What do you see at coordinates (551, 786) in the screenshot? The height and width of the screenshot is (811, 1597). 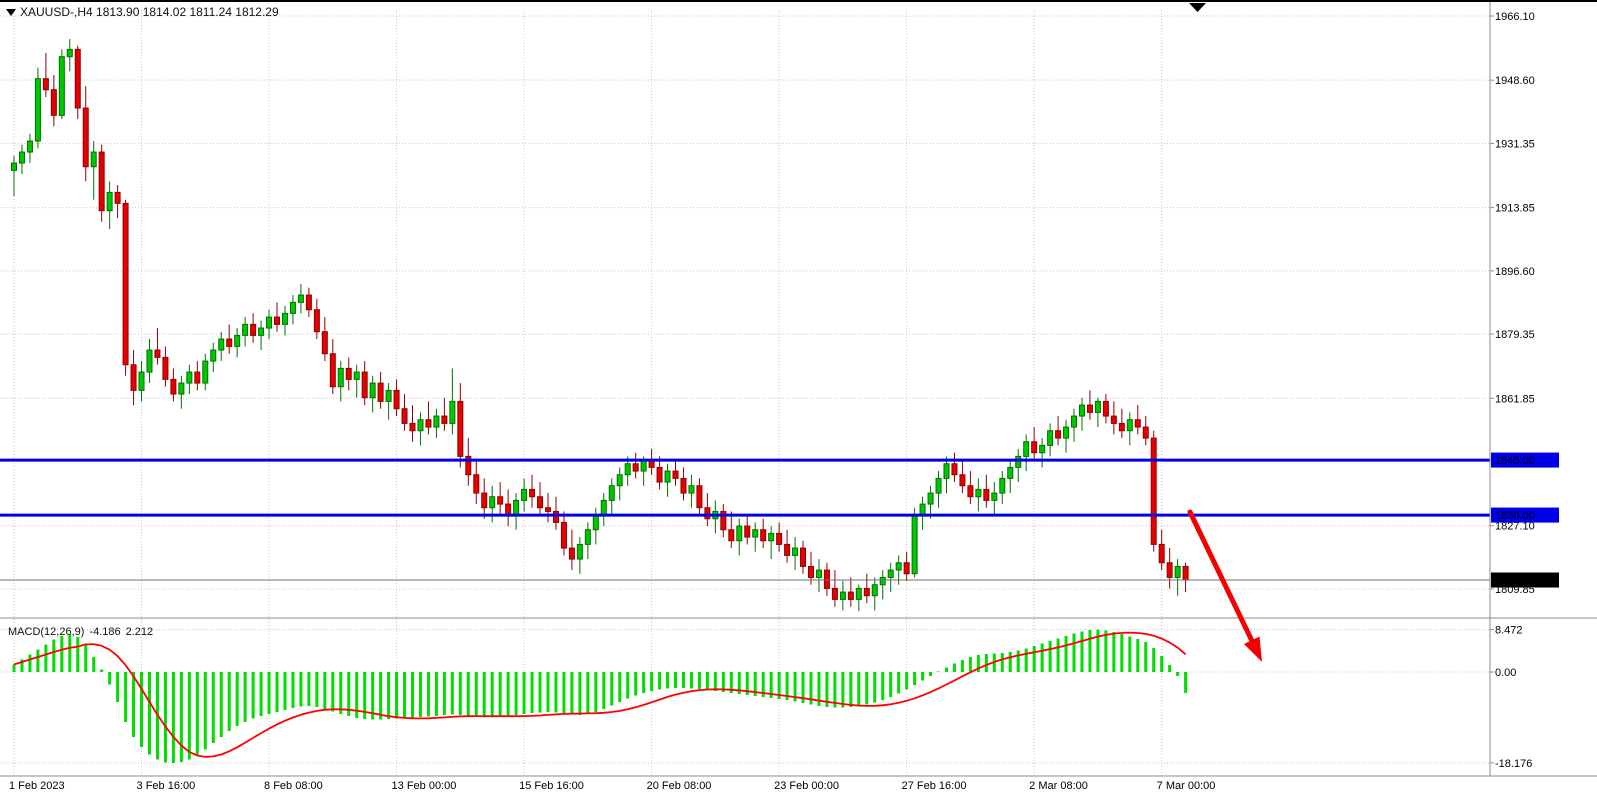 I see `time-axis-label: 15 Feb 16:00` at bounding box center [551, 786].